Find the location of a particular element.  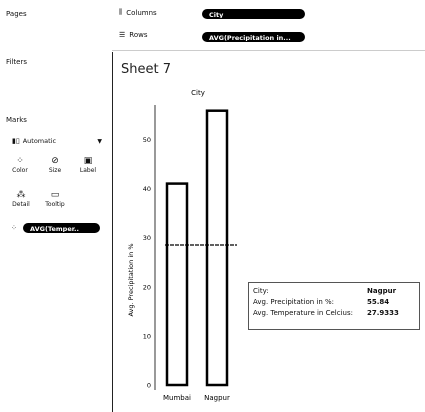

columns-pill: City is located at coordinates (253, 14).